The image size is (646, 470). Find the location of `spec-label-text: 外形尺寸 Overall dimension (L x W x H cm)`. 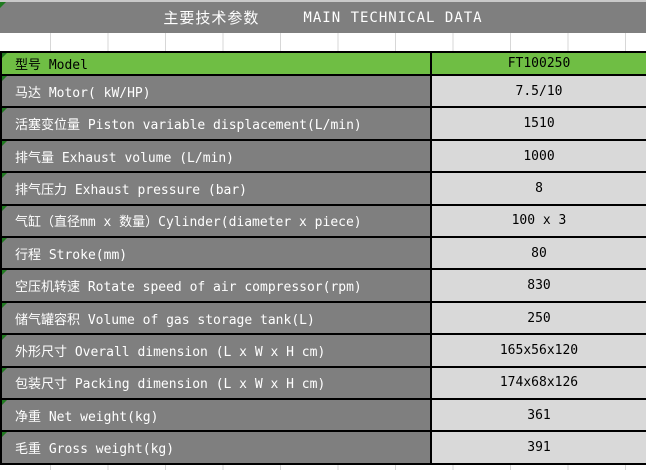

spec-label-text: 外形尺寸 Overall dimension (L x W x H cm) is located at coordinates (170, 352).